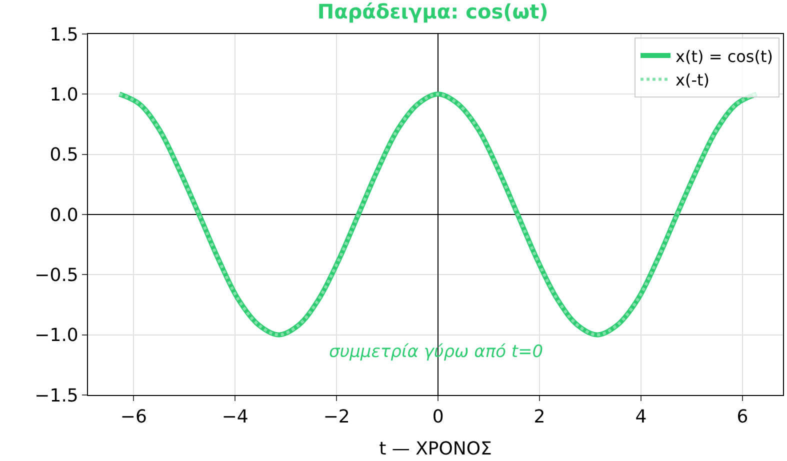 Image resolution: width=787 pixels, height=461 pixels. I want to click on x-tick-label: −6, so click(133, 417).